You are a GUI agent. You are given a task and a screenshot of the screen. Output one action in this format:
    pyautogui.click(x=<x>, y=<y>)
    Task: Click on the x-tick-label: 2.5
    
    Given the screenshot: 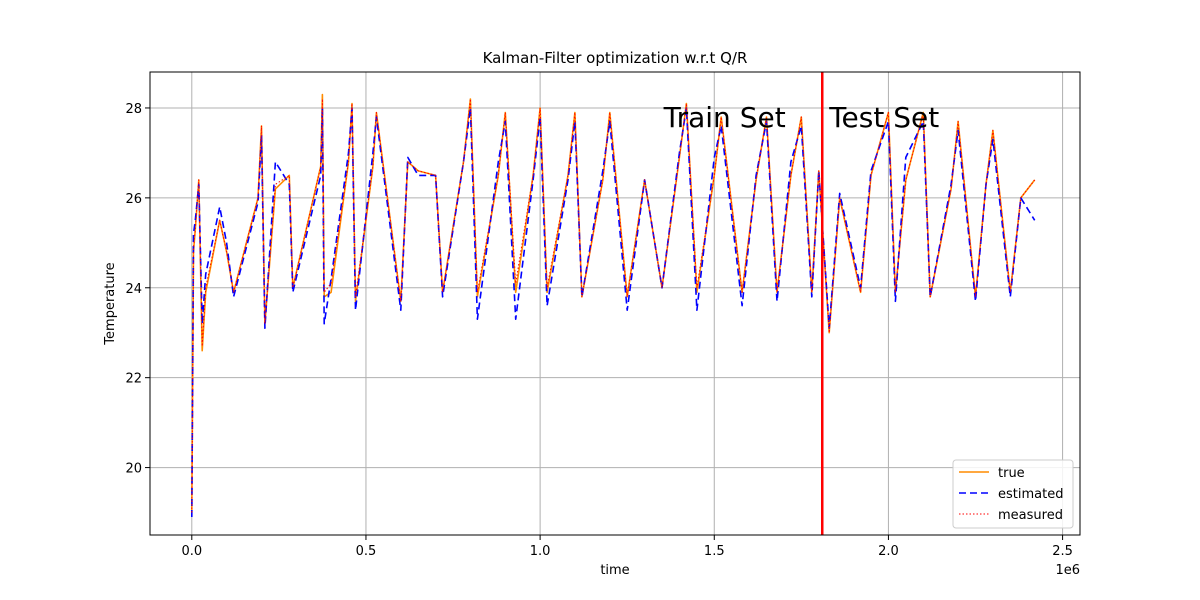 What is the action you would take?
    pyautogui.click(x=1062, y=551)
    